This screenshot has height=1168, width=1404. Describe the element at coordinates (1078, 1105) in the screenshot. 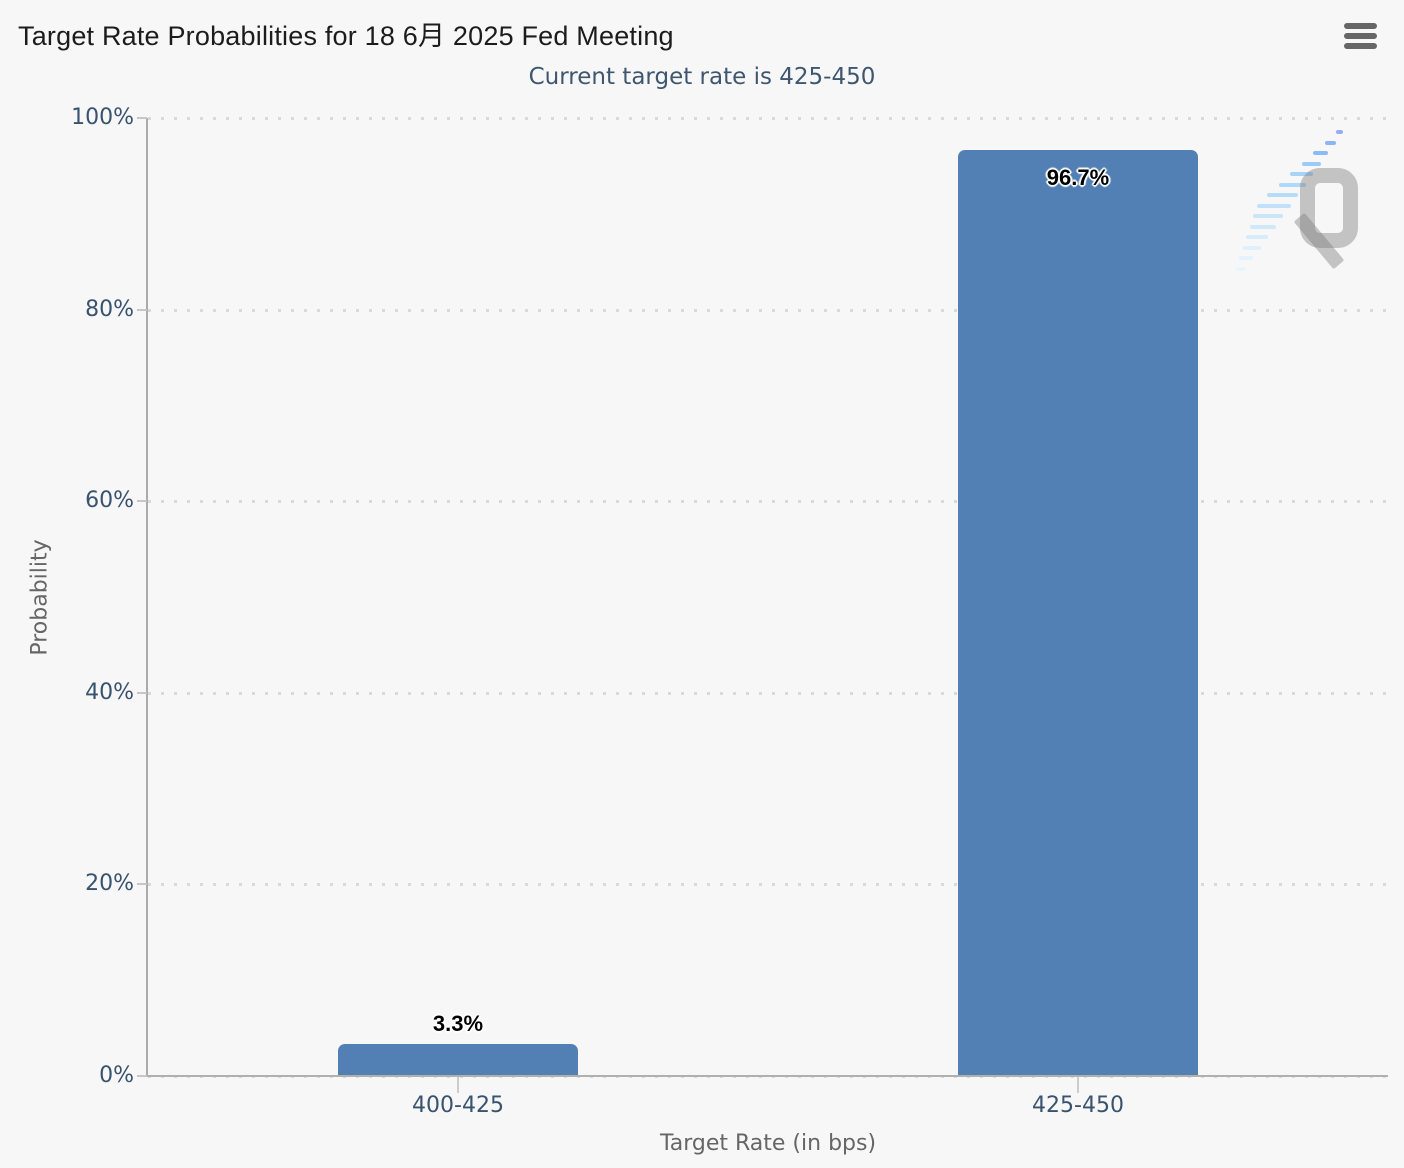

I see `x-category-label: 425-450` at that location.